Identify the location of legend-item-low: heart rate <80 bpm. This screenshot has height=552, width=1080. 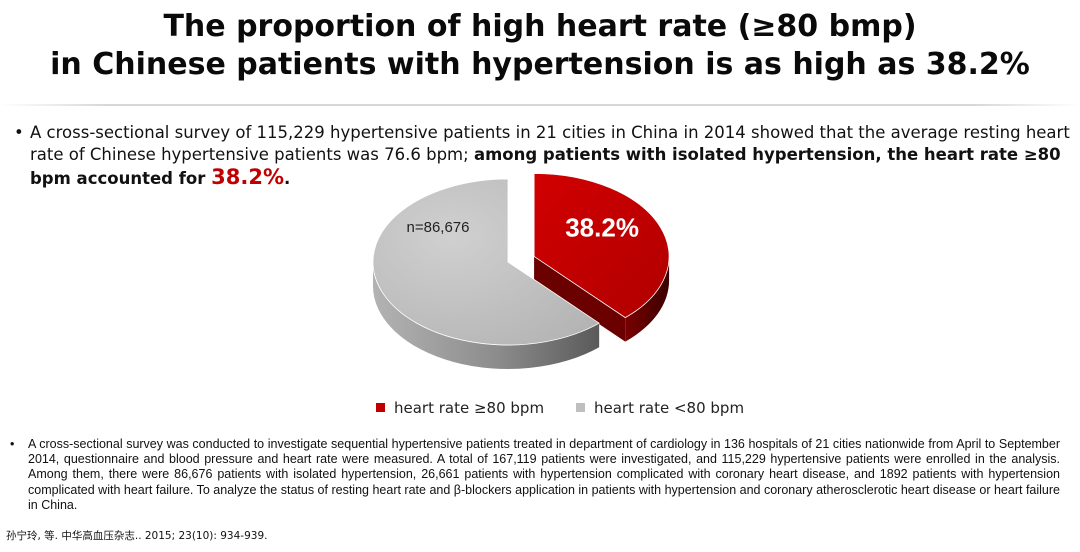
(660, 408).